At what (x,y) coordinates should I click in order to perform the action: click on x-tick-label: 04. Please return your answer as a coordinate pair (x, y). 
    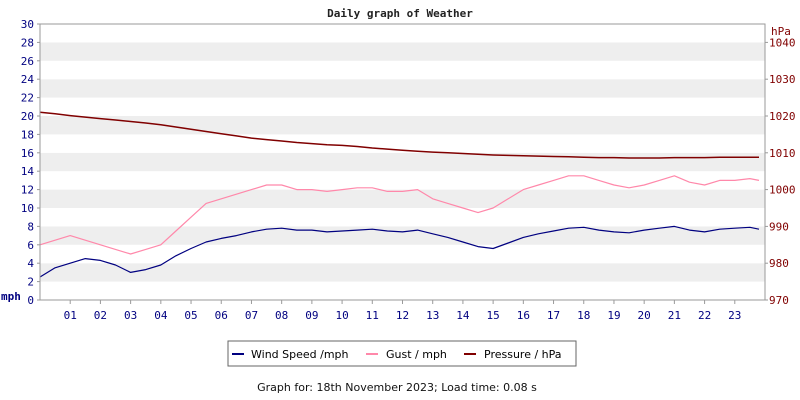
    Looking at the image, I should click on (161, 315).